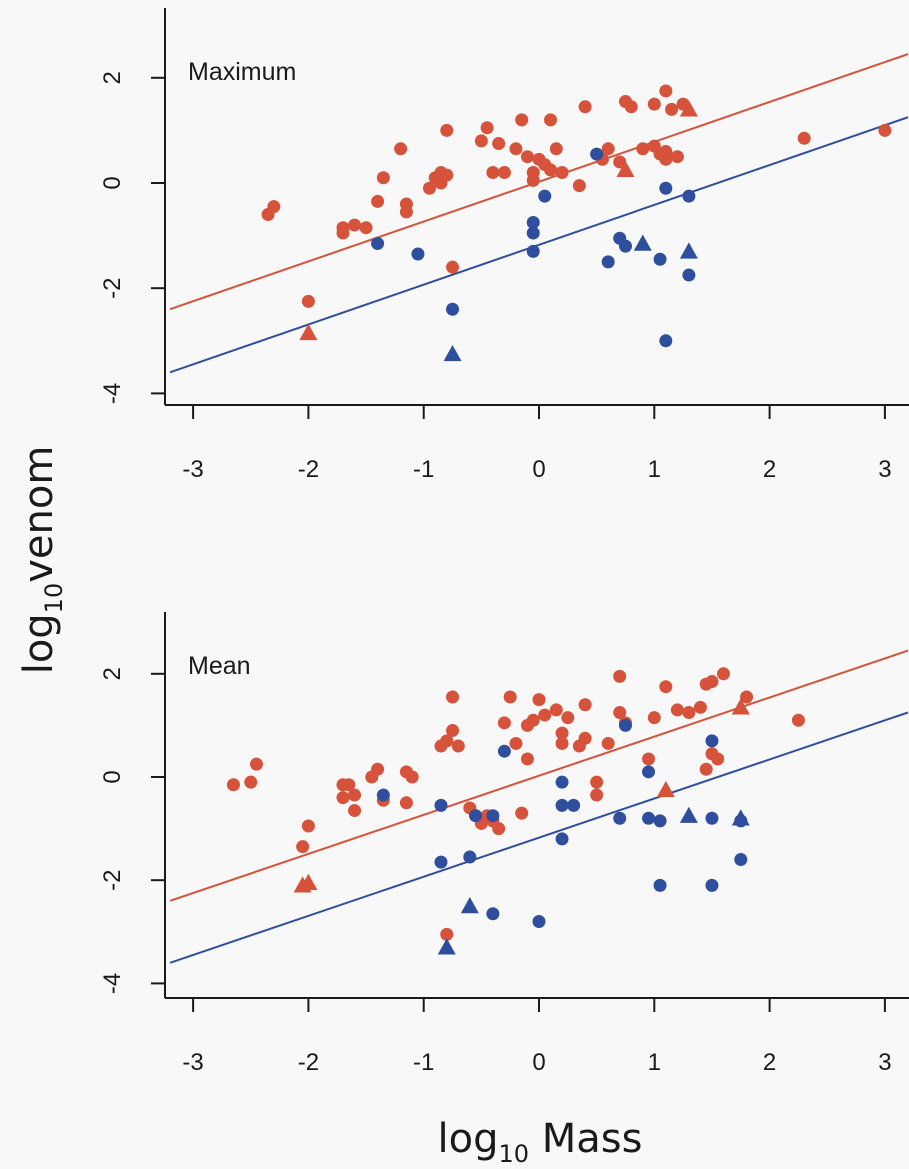 The width and height of the screenshot is (909, 1169). Describe the element at coordinates (242, 72) in the screenshot. I see `panel-title: Maximum` at that location.